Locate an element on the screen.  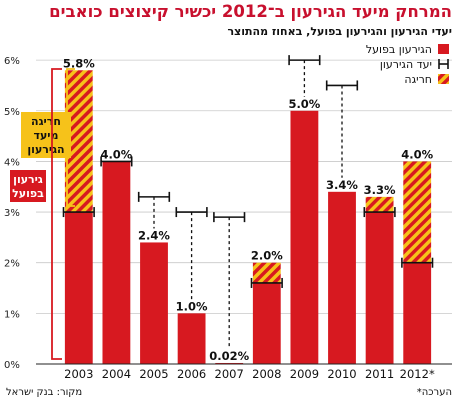
legend: הגירעון בפועל יעד הגירעון חריגה is located at coordinates (407, 64).